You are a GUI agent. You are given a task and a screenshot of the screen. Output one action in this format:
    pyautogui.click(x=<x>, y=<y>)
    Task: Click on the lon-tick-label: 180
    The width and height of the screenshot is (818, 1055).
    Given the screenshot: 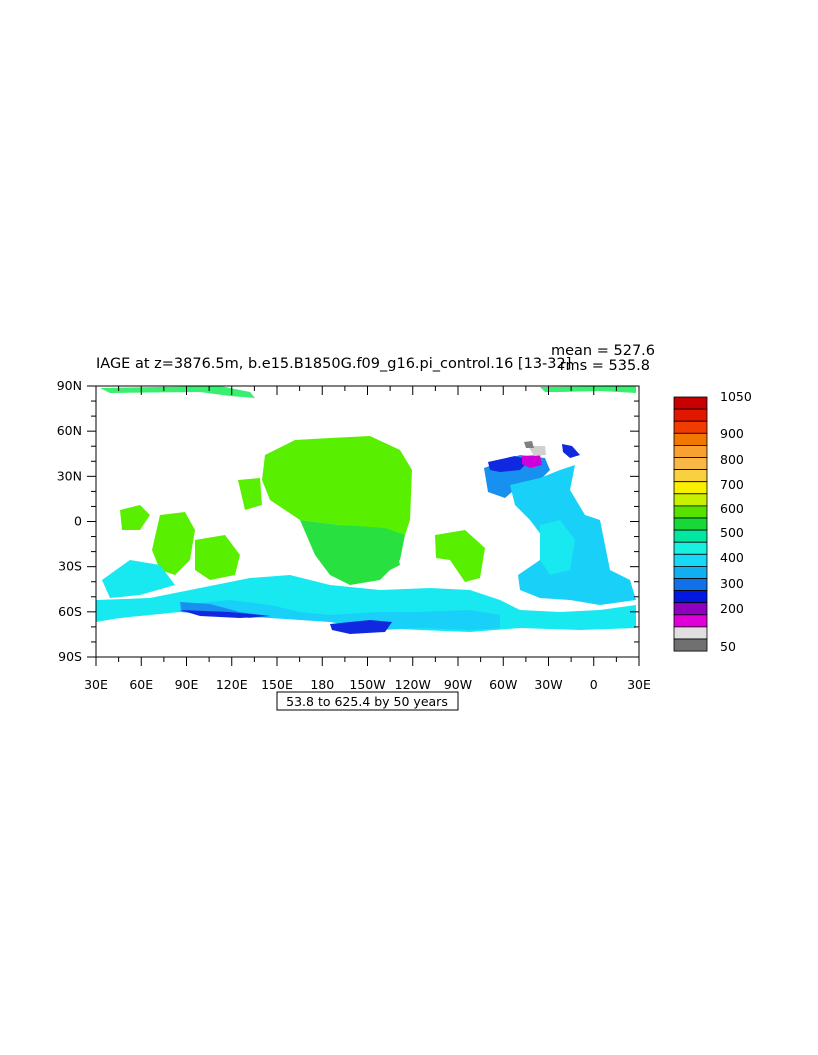 What is the action you would take?
    pyautogui.click(x=322, y=684)
    